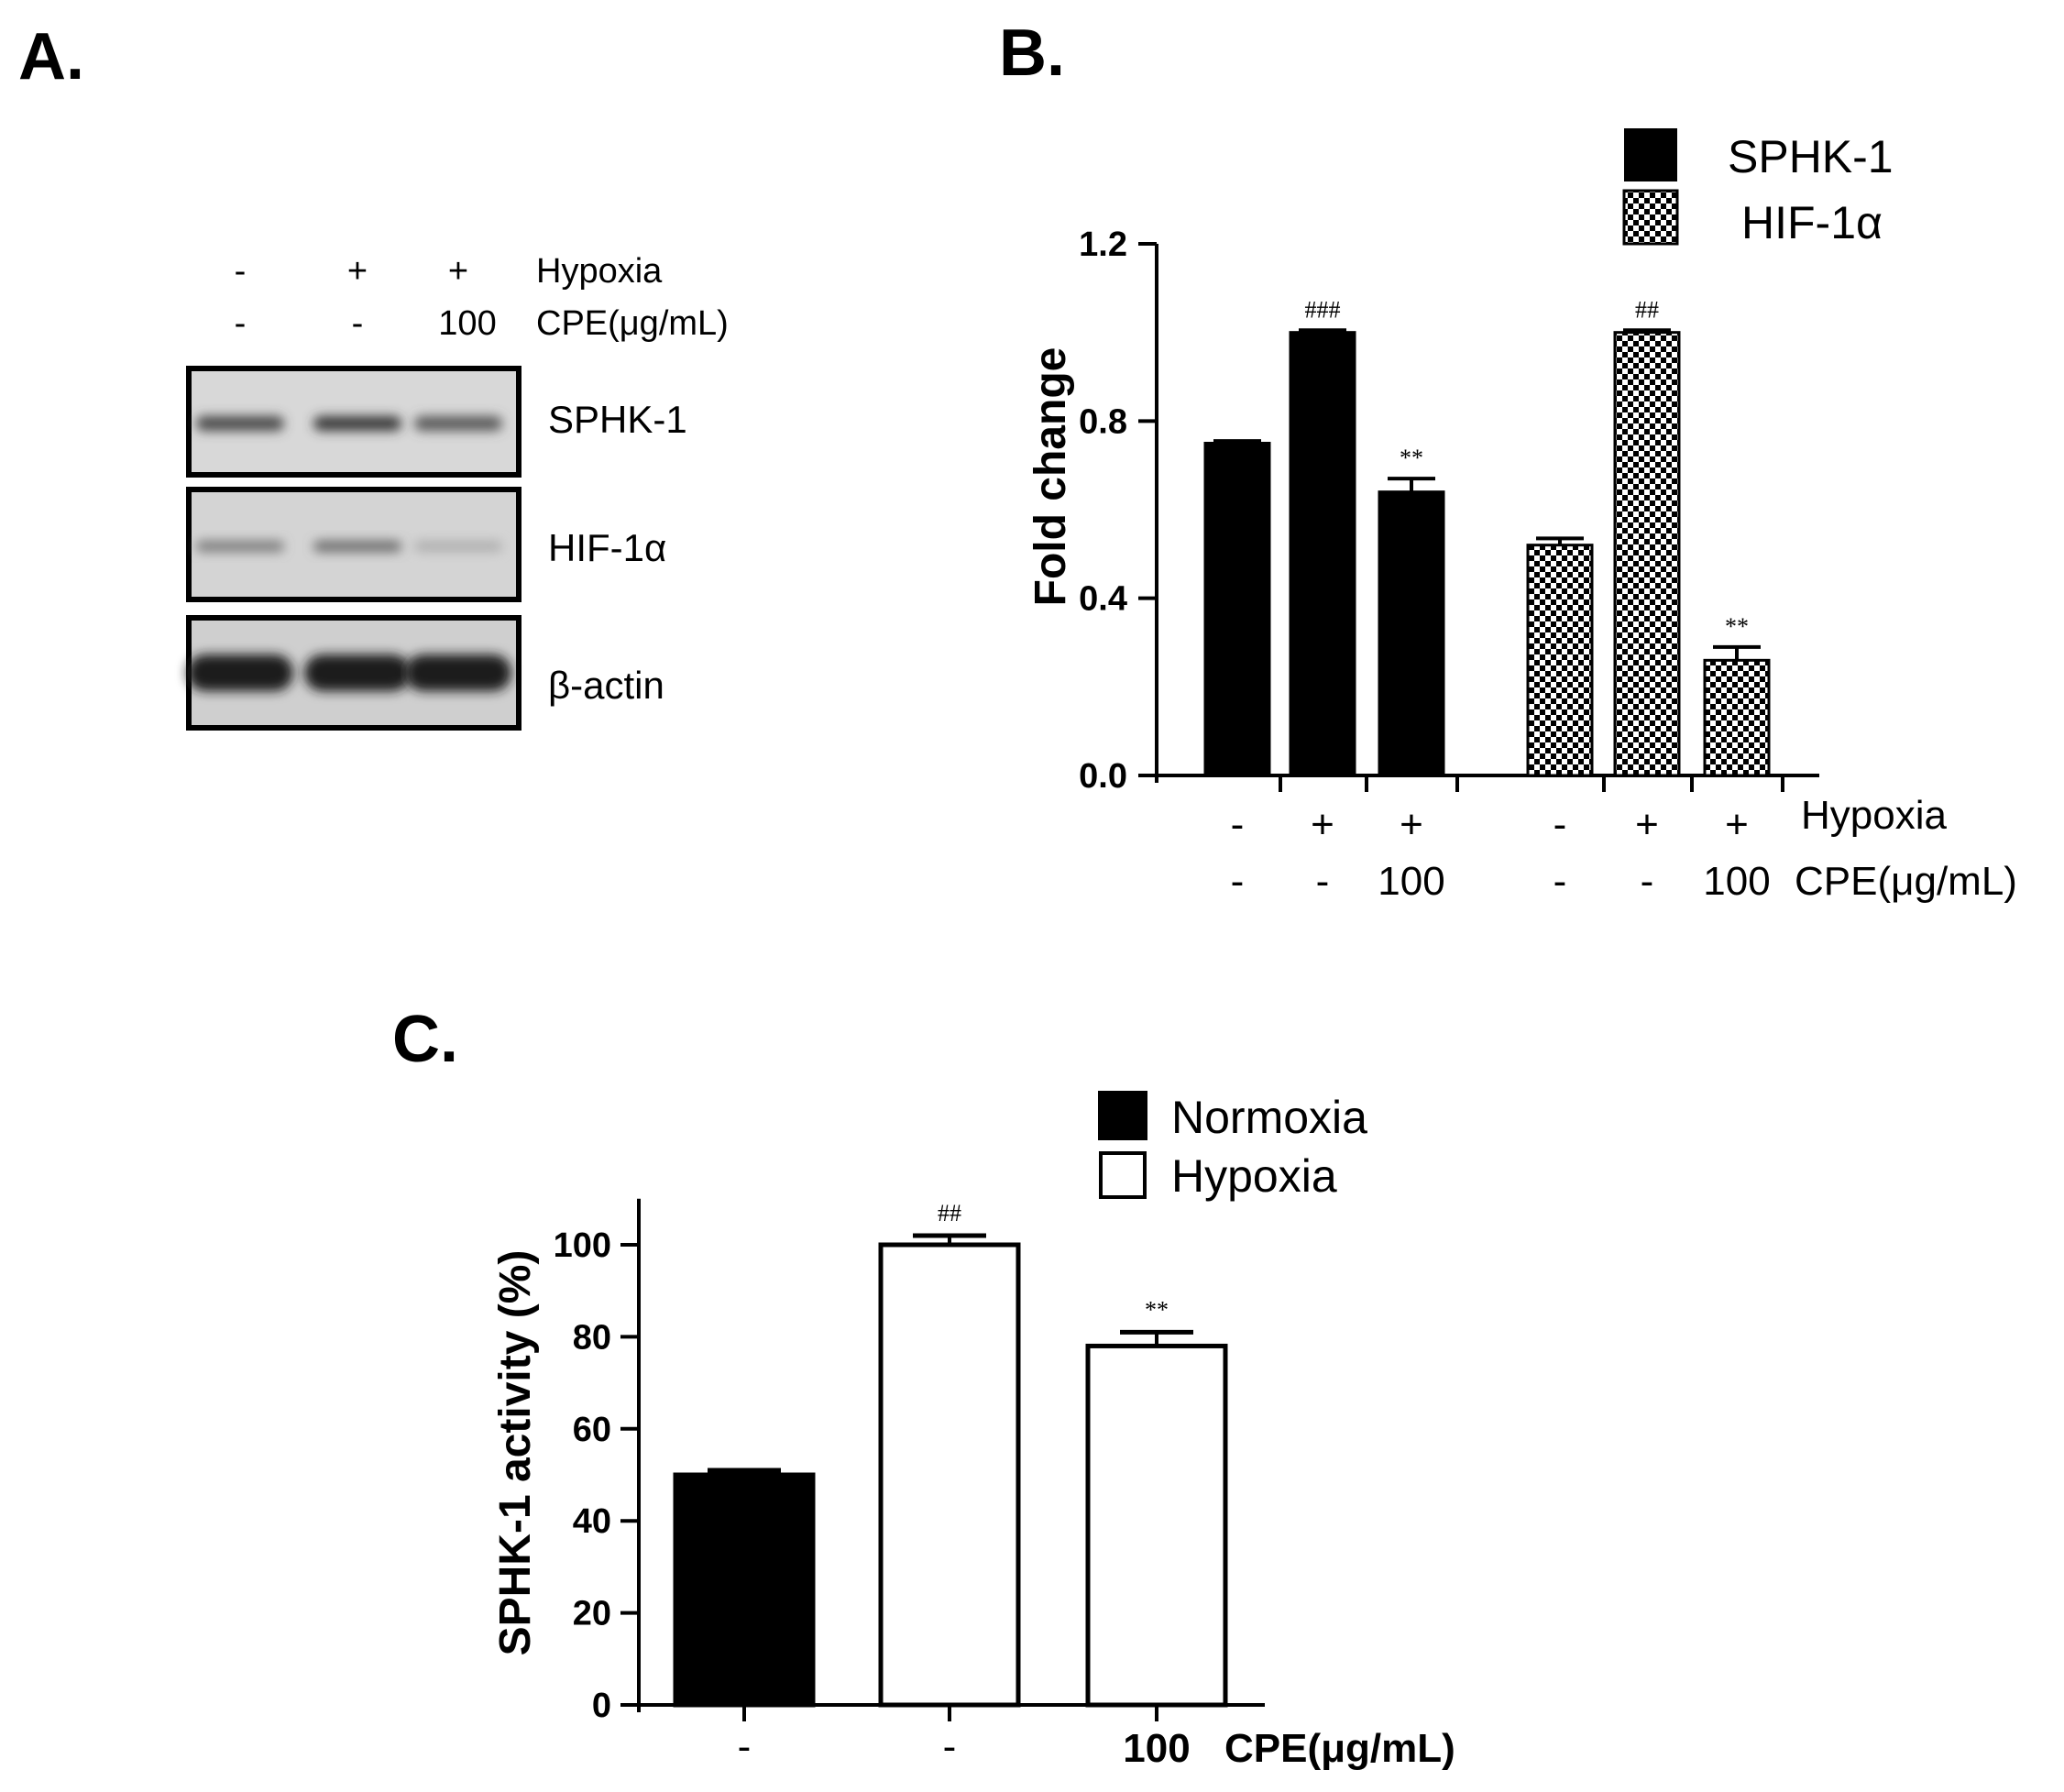  I want to click on legend-c-swatch-hypoxia, so click(1123, 1175).